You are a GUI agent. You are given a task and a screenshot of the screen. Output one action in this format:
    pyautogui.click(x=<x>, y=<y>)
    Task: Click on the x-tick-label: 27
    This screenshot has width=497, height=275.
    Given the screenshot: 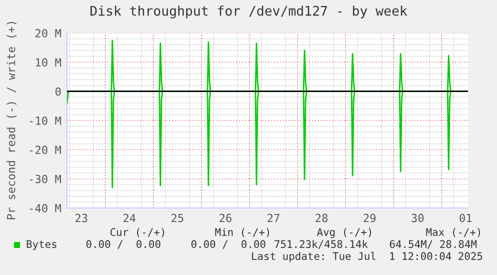 What is the action you would take?
    pyautogui.click(x=274, y=218)
    